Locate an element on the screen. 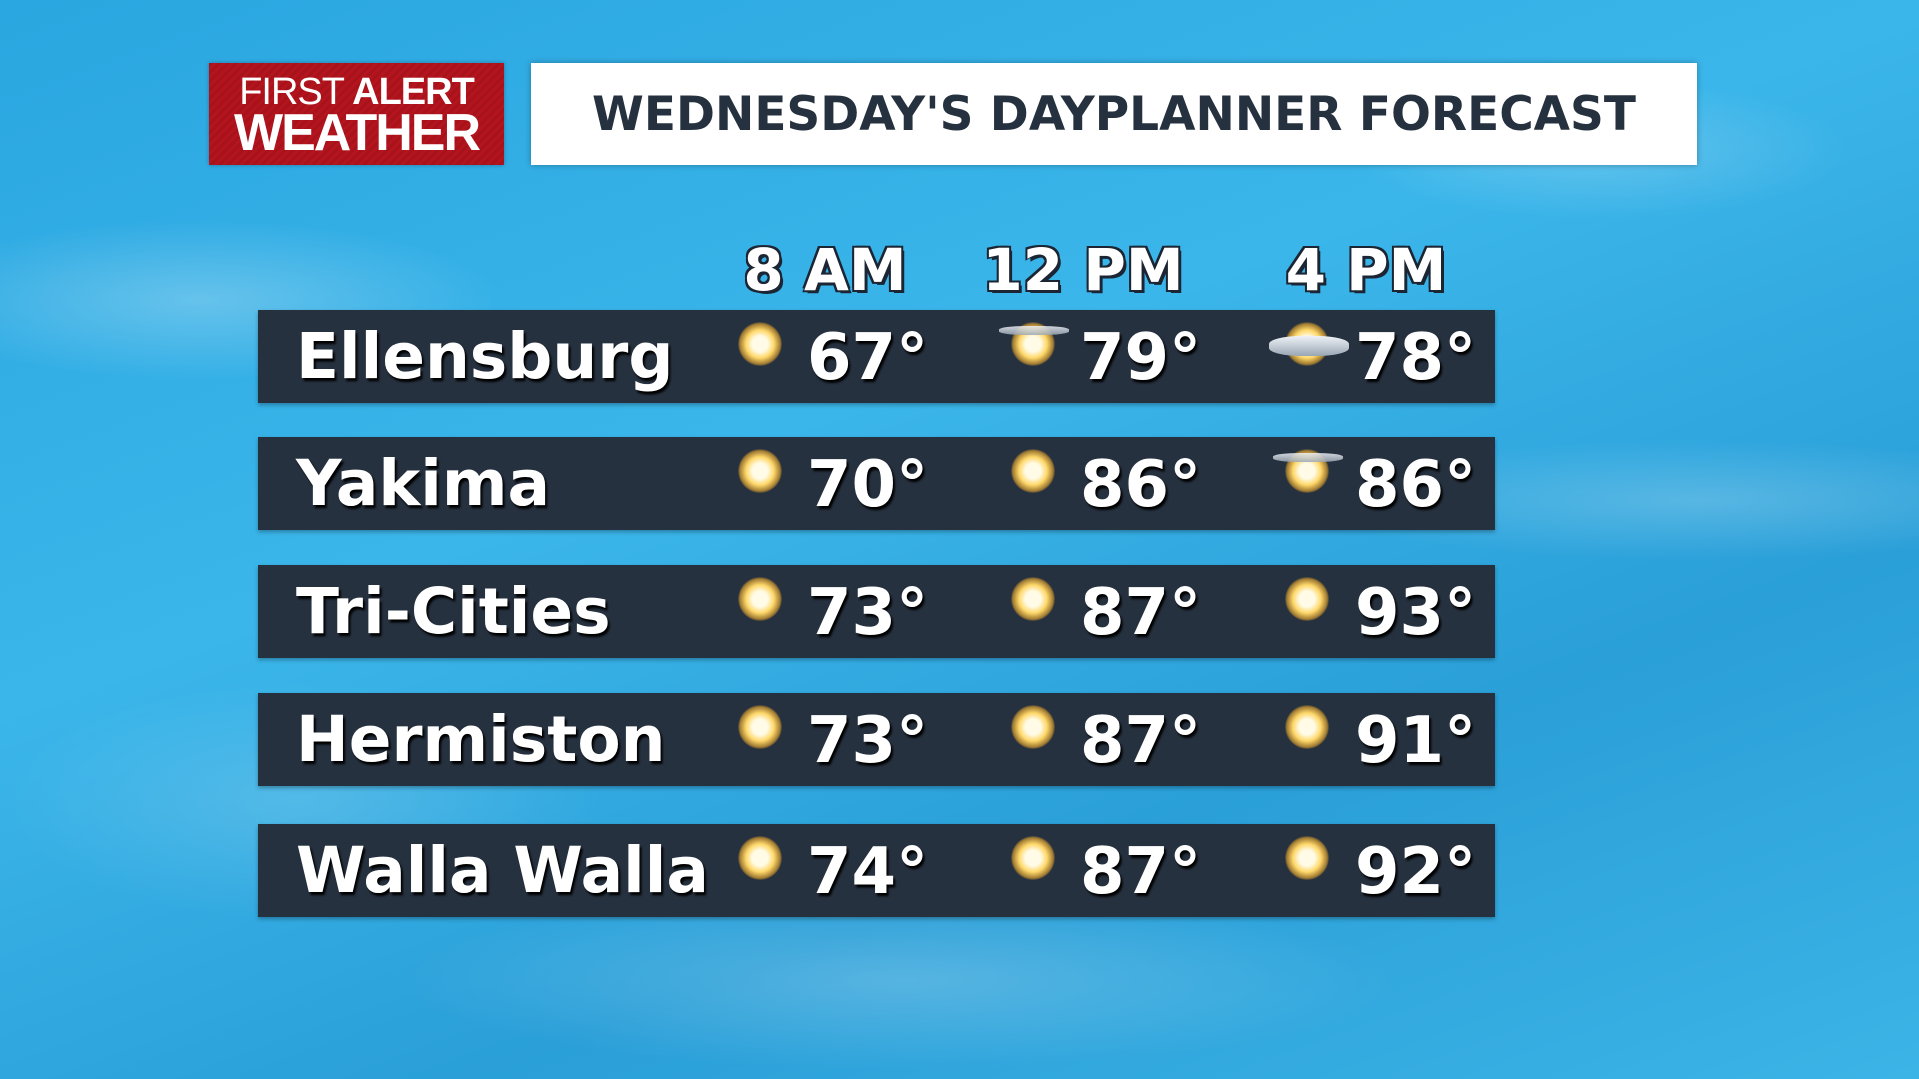 The width and height of the screenshot is (1919, 1079). page-title: WEDNESDAY'S DAYPLANNER FORECAST is located at coordinates (1114, 114).